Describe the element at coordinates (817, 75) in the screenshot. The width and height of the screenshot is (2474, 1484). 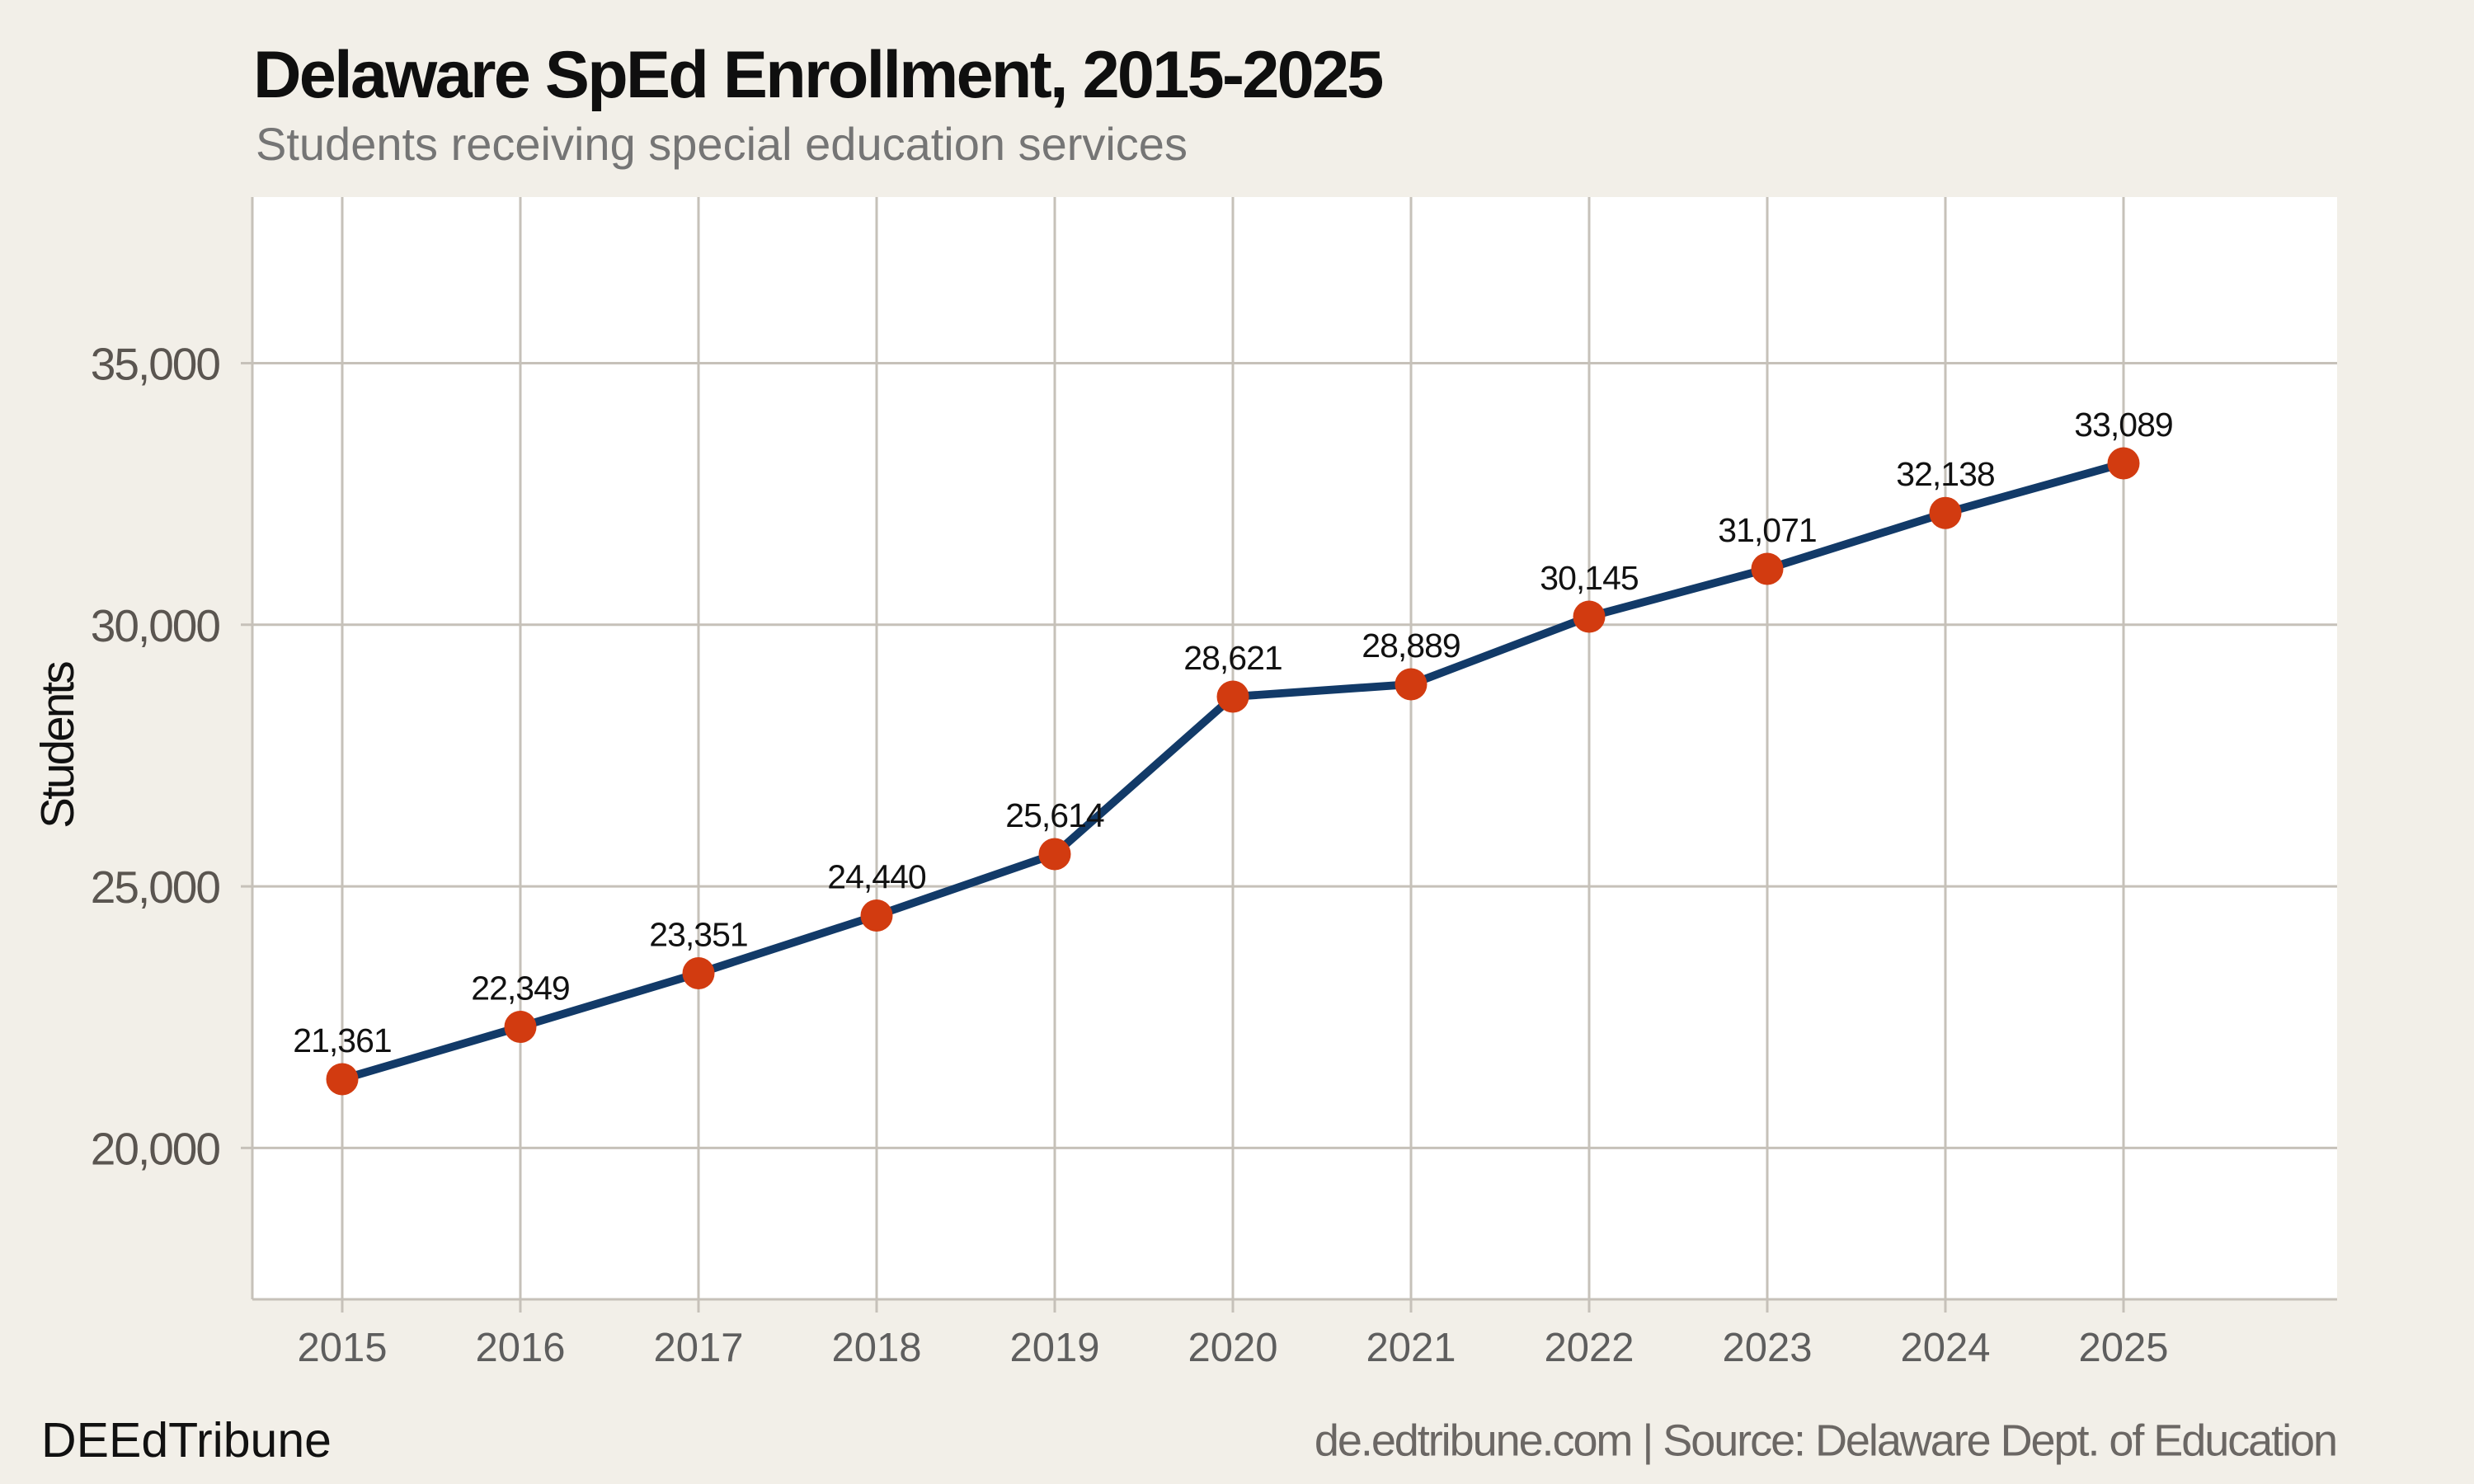
I see `svg-text:Delaware SpEd Enrollment, 2015: Delaware SpEd Enrollment, 2015-2025` at that location.